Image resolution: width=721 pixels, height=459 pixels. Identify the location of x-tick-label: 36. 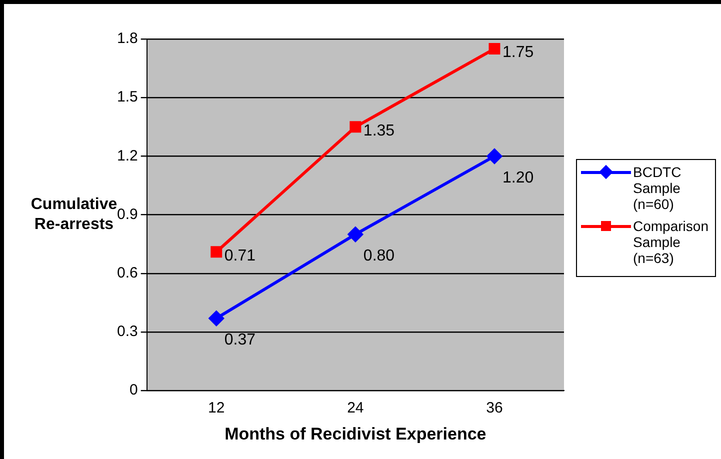
(494, 408).